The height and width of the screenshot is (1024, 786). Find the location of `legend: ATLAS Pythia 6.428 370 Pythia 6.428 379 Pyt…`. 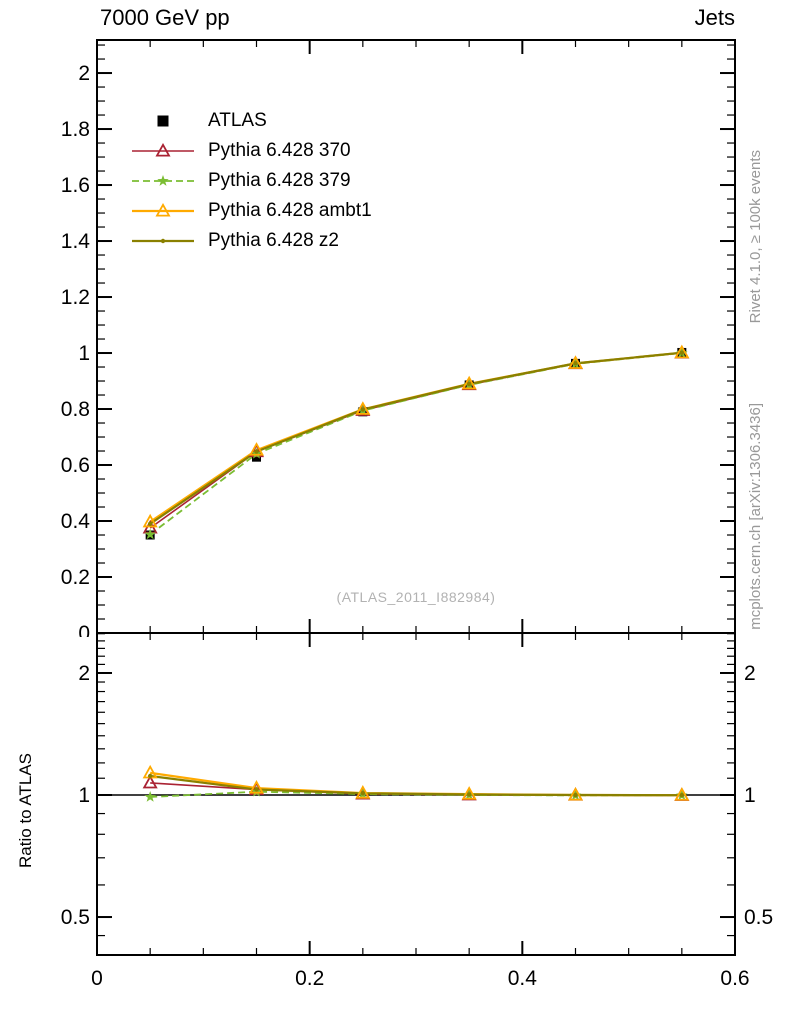

legend: ATLAS Pythia 6.428 370 Pythia 6.428 379 Pyt… is located at coordinates (250, 181).